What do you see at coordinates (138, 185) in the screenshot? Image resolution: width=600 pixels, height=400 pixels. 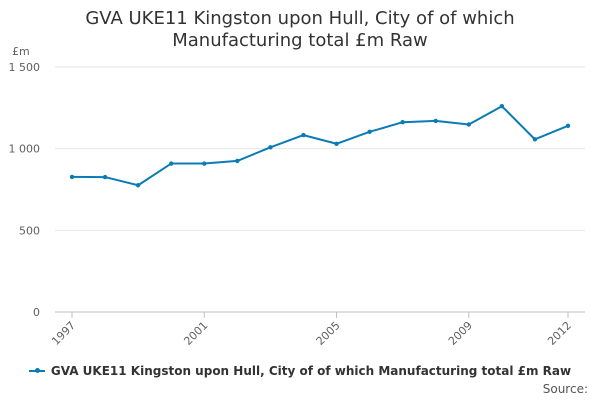 I see `data-point-1999` at bounding box center [138, 185].